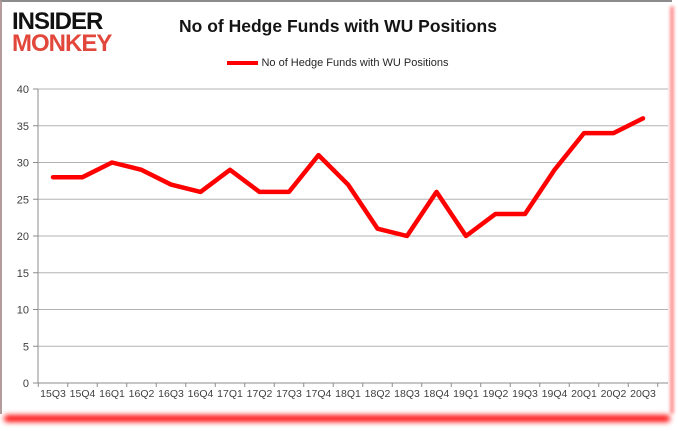 This screenshot has width=678, height=431. I want to click on x-tick-label: 17Q3, so click(289, 394).